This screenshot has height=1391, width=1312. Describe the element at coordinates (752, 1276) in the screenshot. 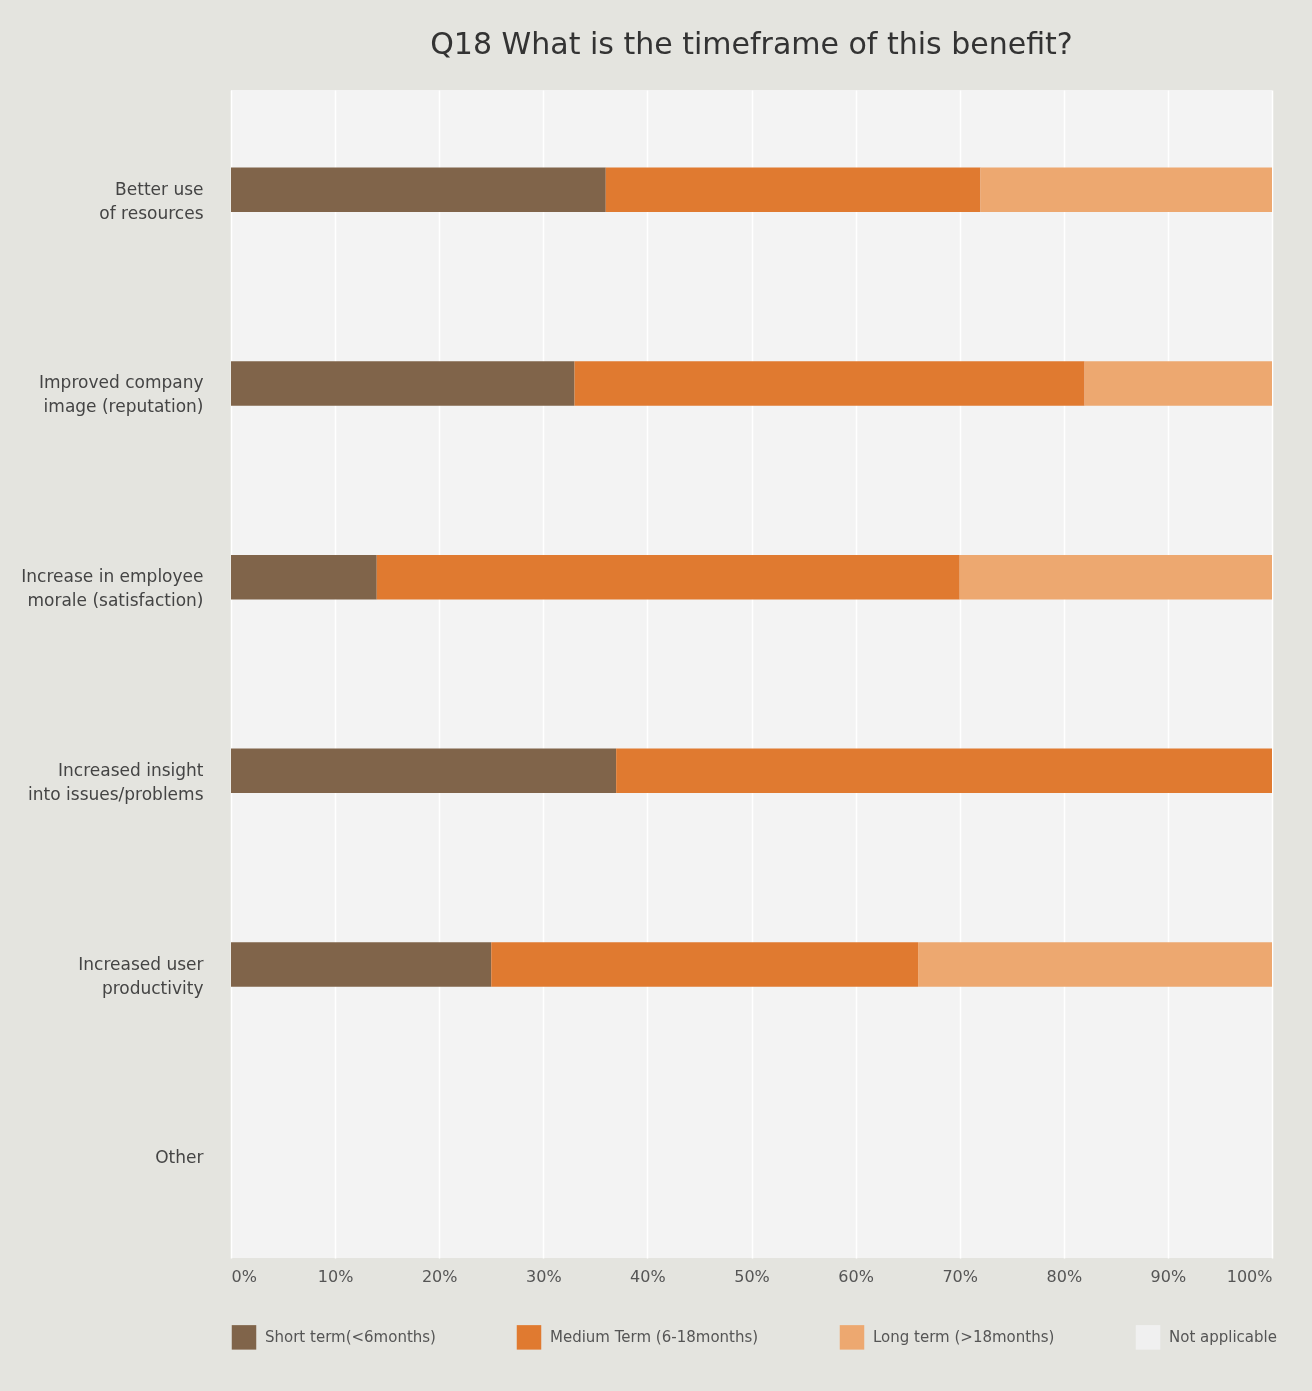

I see `x-tick-label: 50%` at that location.